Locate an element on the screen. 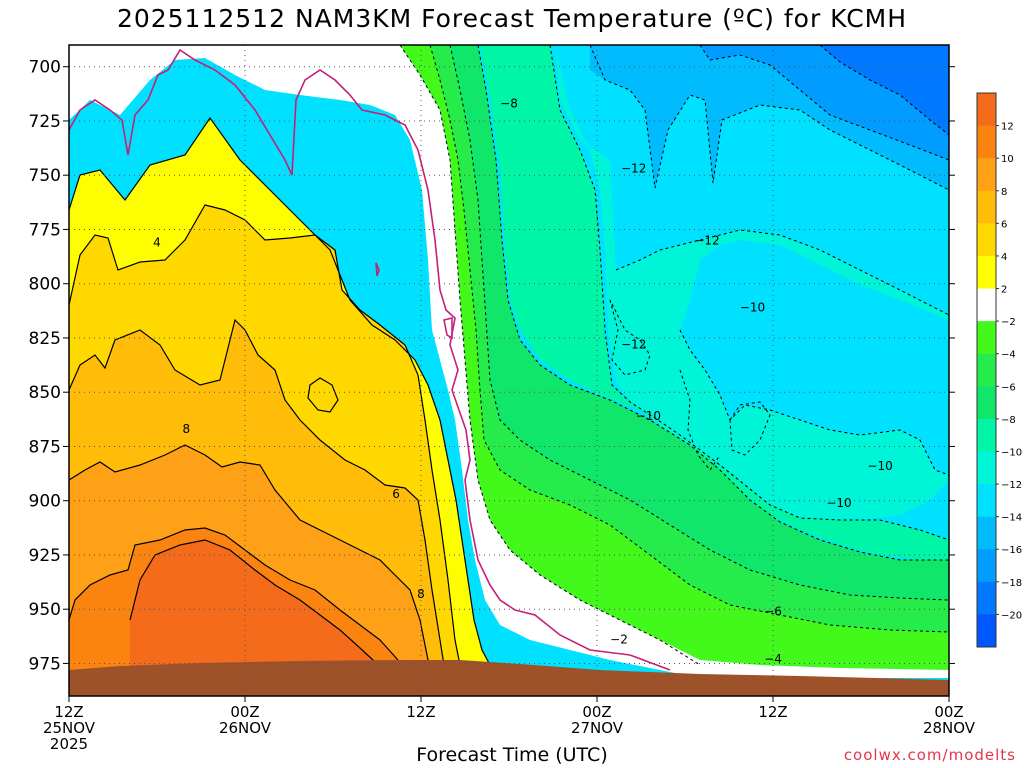  x-tick-label: 27NOV is located at coordinates (597, 728).